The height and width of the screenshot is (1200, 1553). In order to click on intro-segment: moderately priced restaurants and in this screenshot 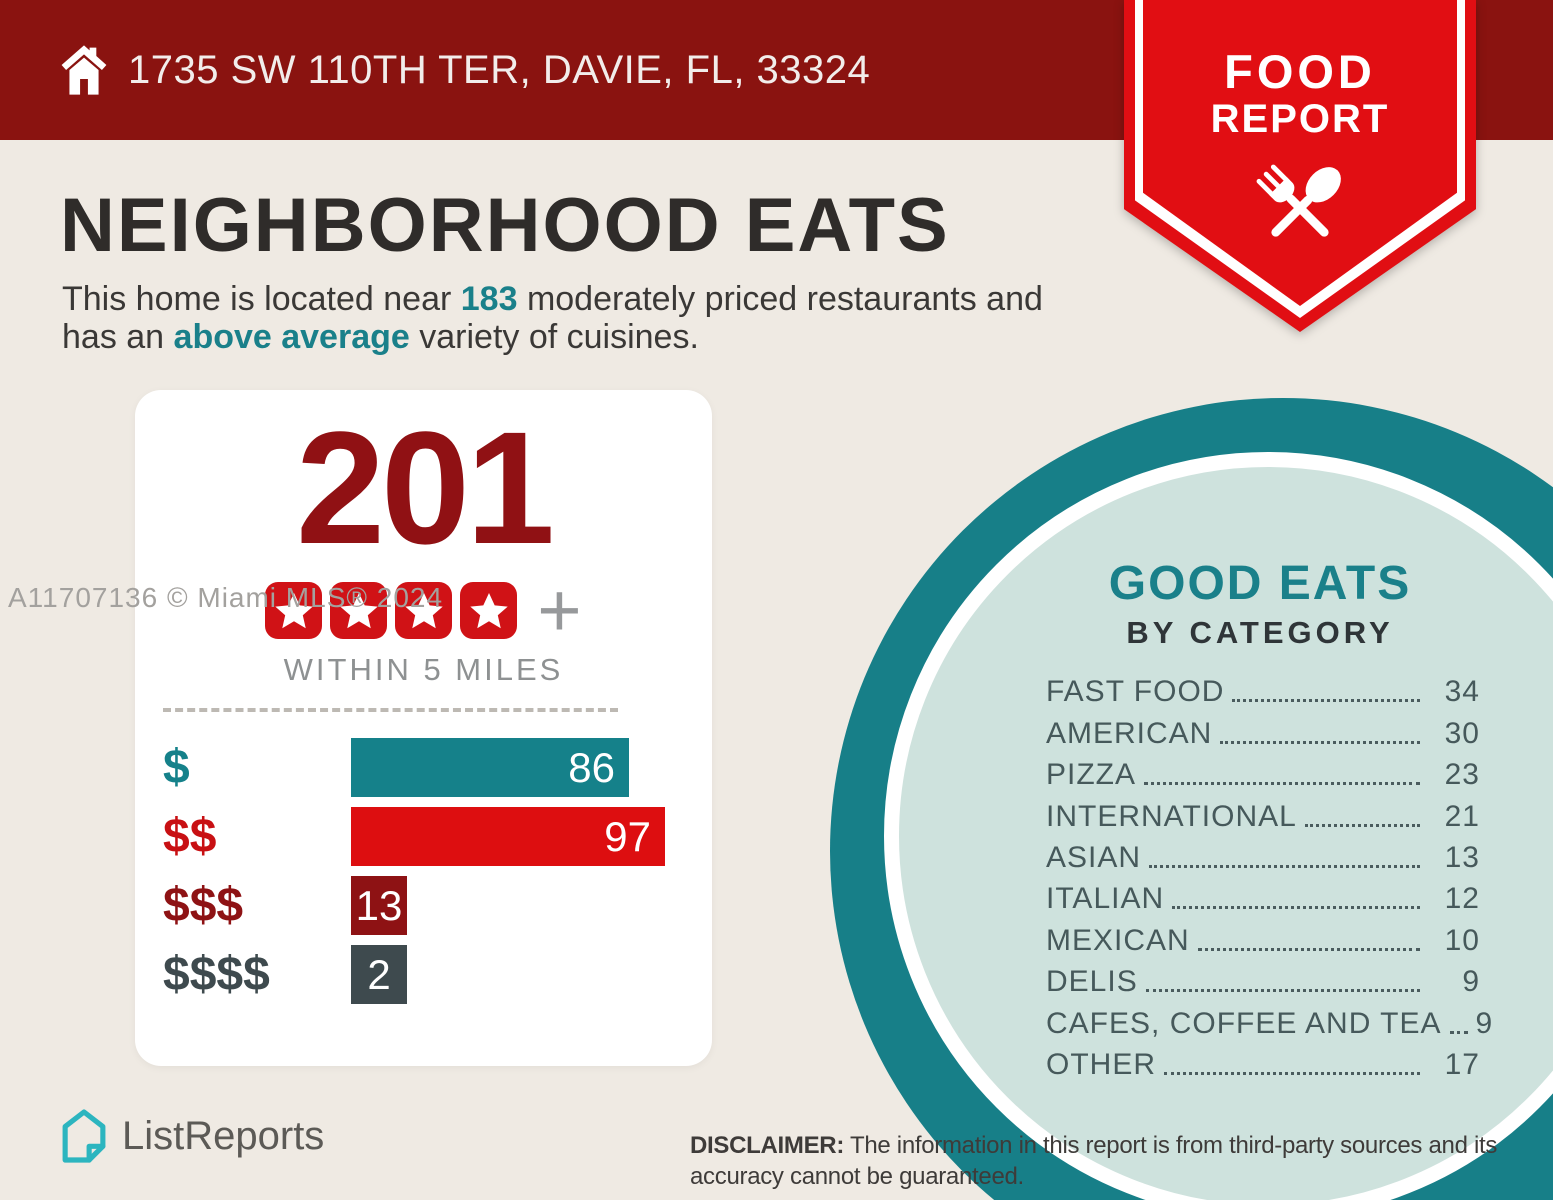, I will do `click(780, 299)`.